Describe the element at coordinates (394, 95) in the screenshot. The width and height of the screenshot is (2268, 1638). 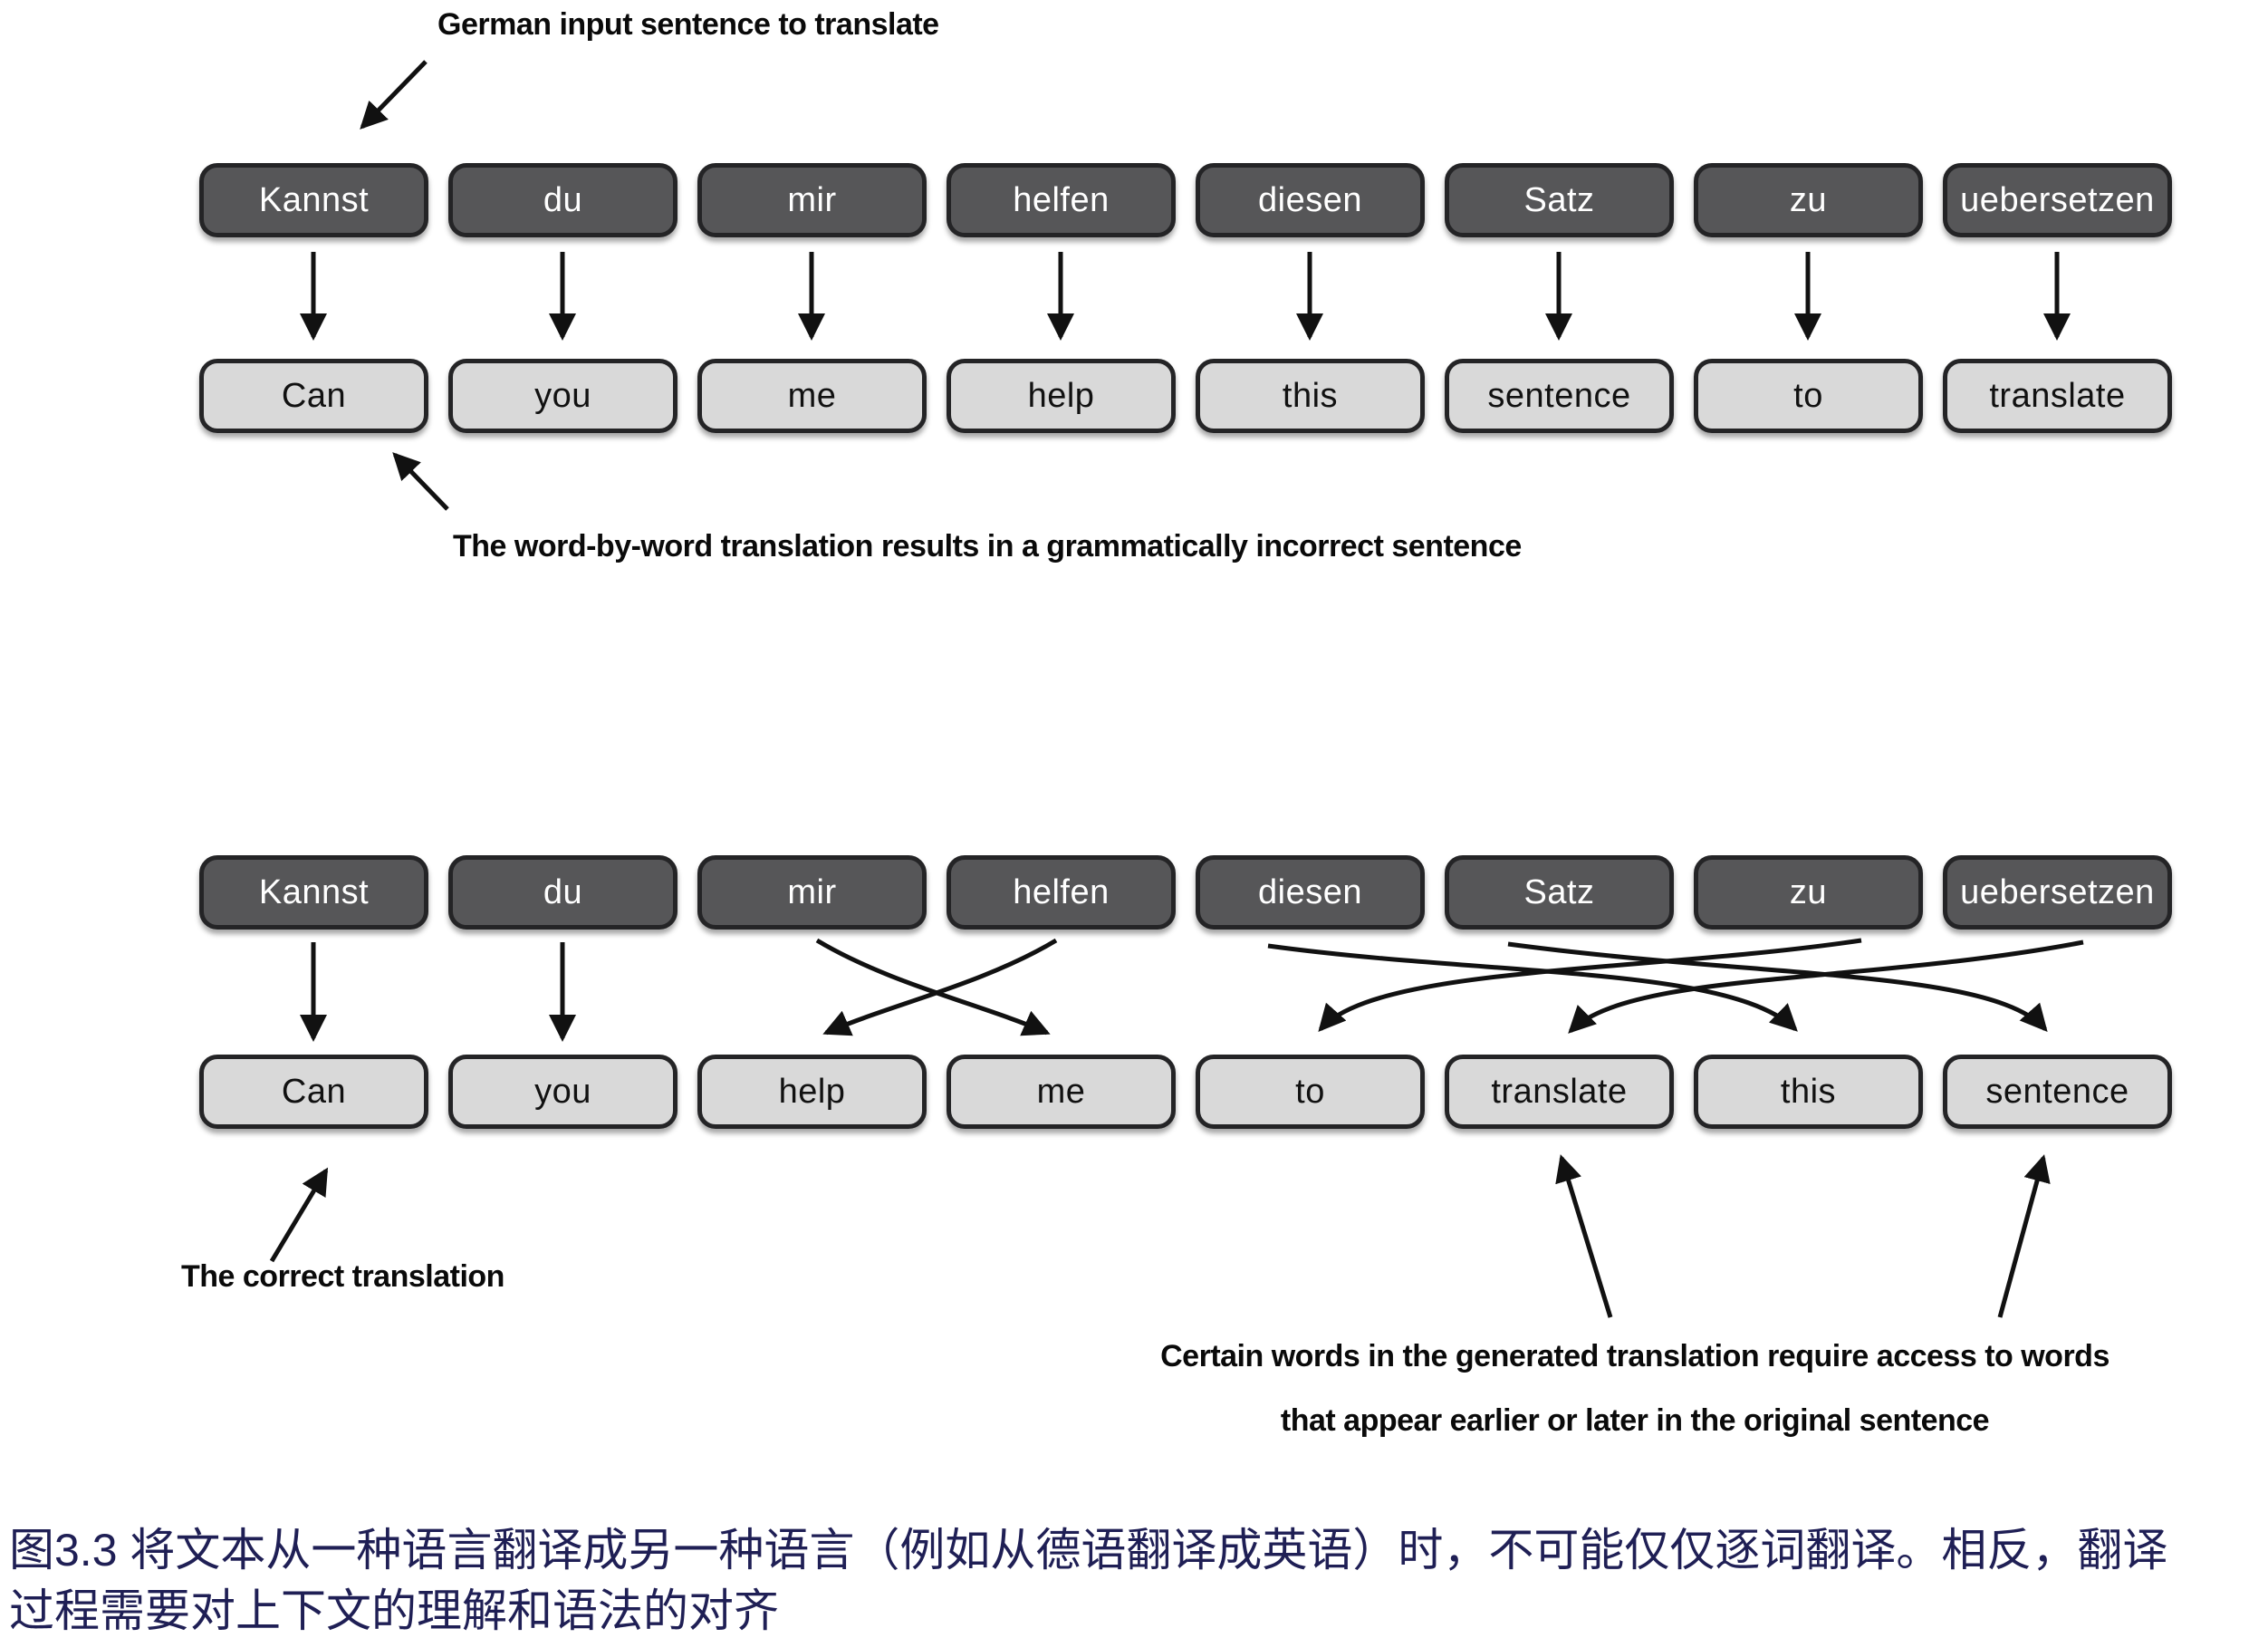
I see `arrow-german-input-pointer` at that location.